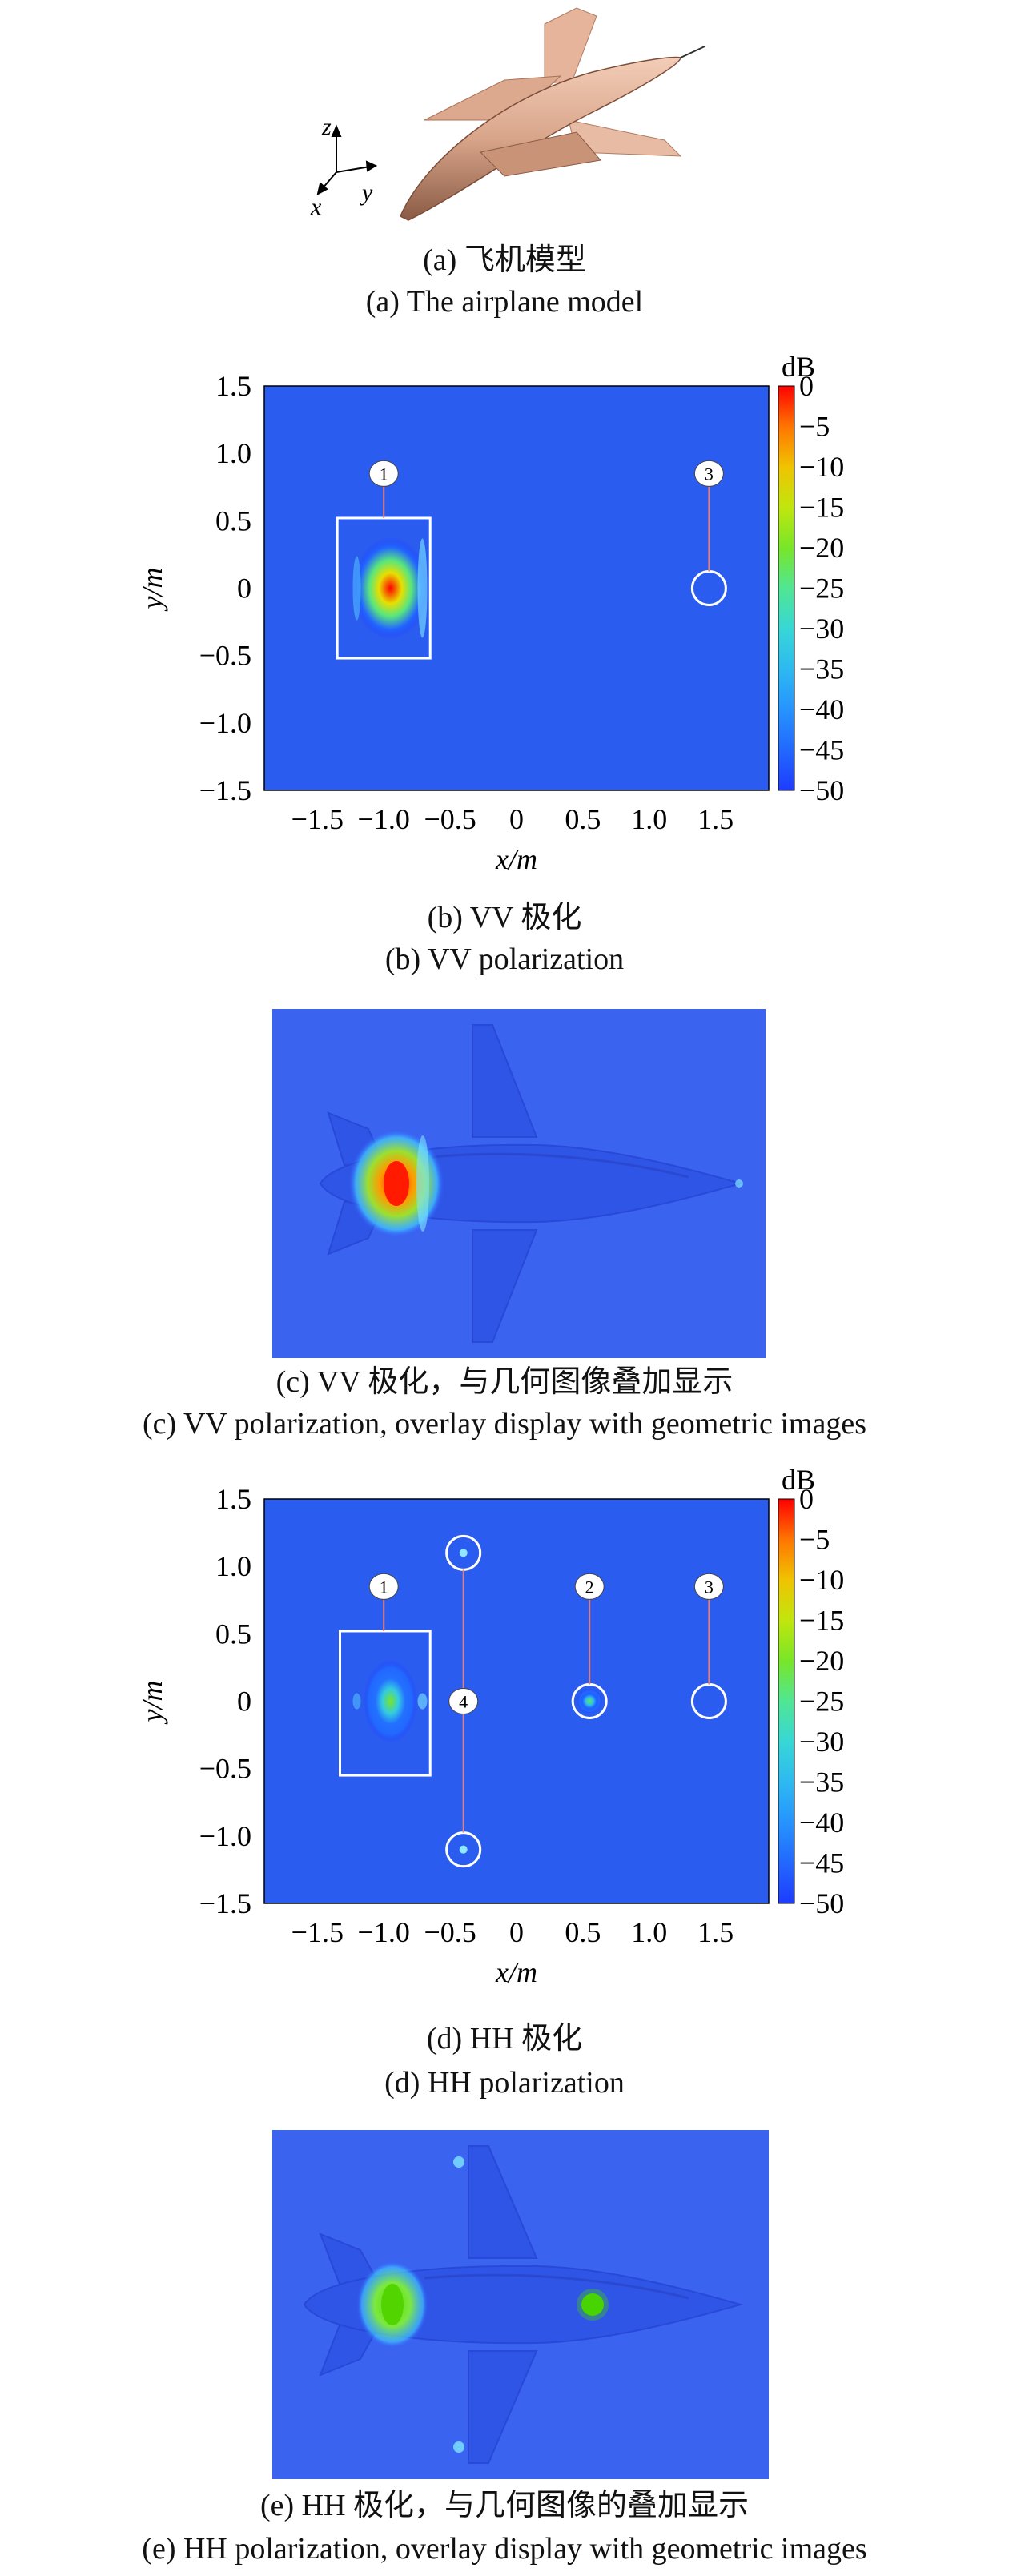 This screenshot has width=1009, height=2576. What do you see at coordinates (798, 367) in the screenshot?
I see `colorbar-unit: dB` at bounding box center [798, 367].